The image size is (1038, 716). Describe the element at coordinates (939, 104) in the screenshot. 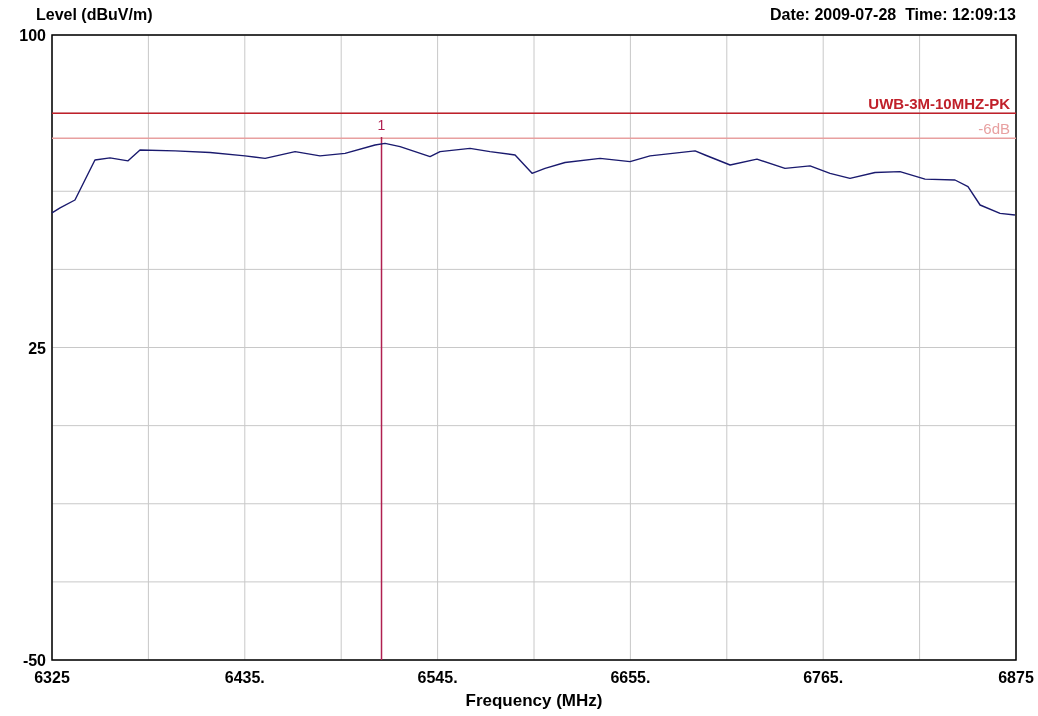

I see `ref-line-label: UWB-3M-10MHZ-PK` at that location.